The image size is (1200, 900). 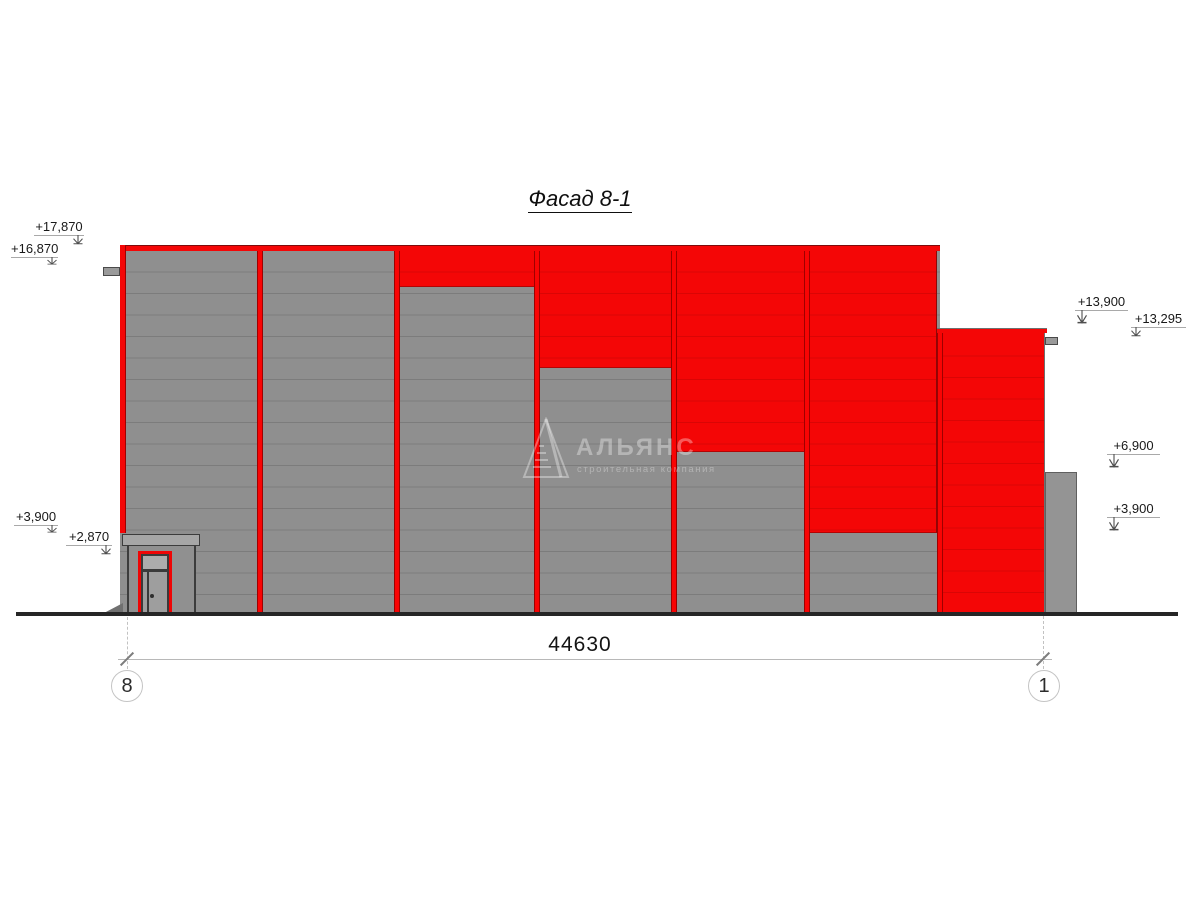 What do you see at coordinates (155, 570) in the screenshot?
I see `door-transom-bar` at bounding box center [155, 570].